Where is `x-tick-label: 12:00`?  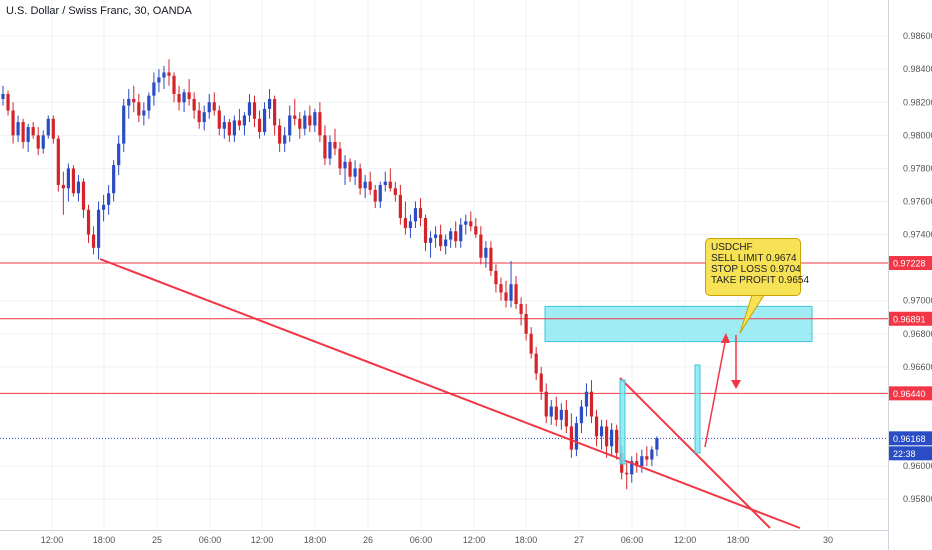 x-tick-label: 12:00 is located at coordinates (262, 540).